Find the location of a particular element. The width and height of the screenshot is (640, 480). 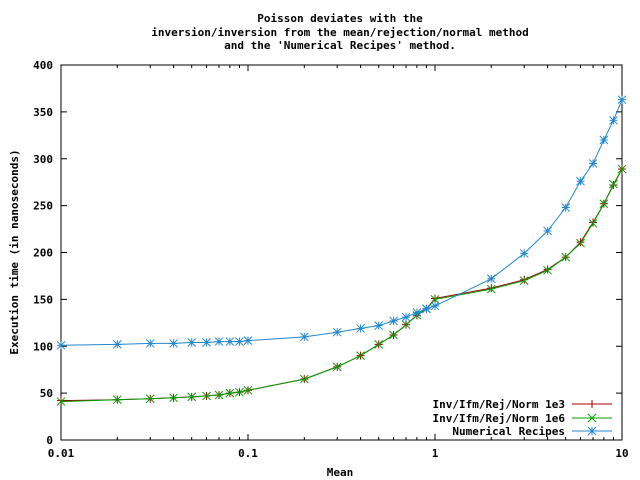

legend-label: Inv/Ifm/Rej/Norm 1e6 is located at coordinates (499, 418).